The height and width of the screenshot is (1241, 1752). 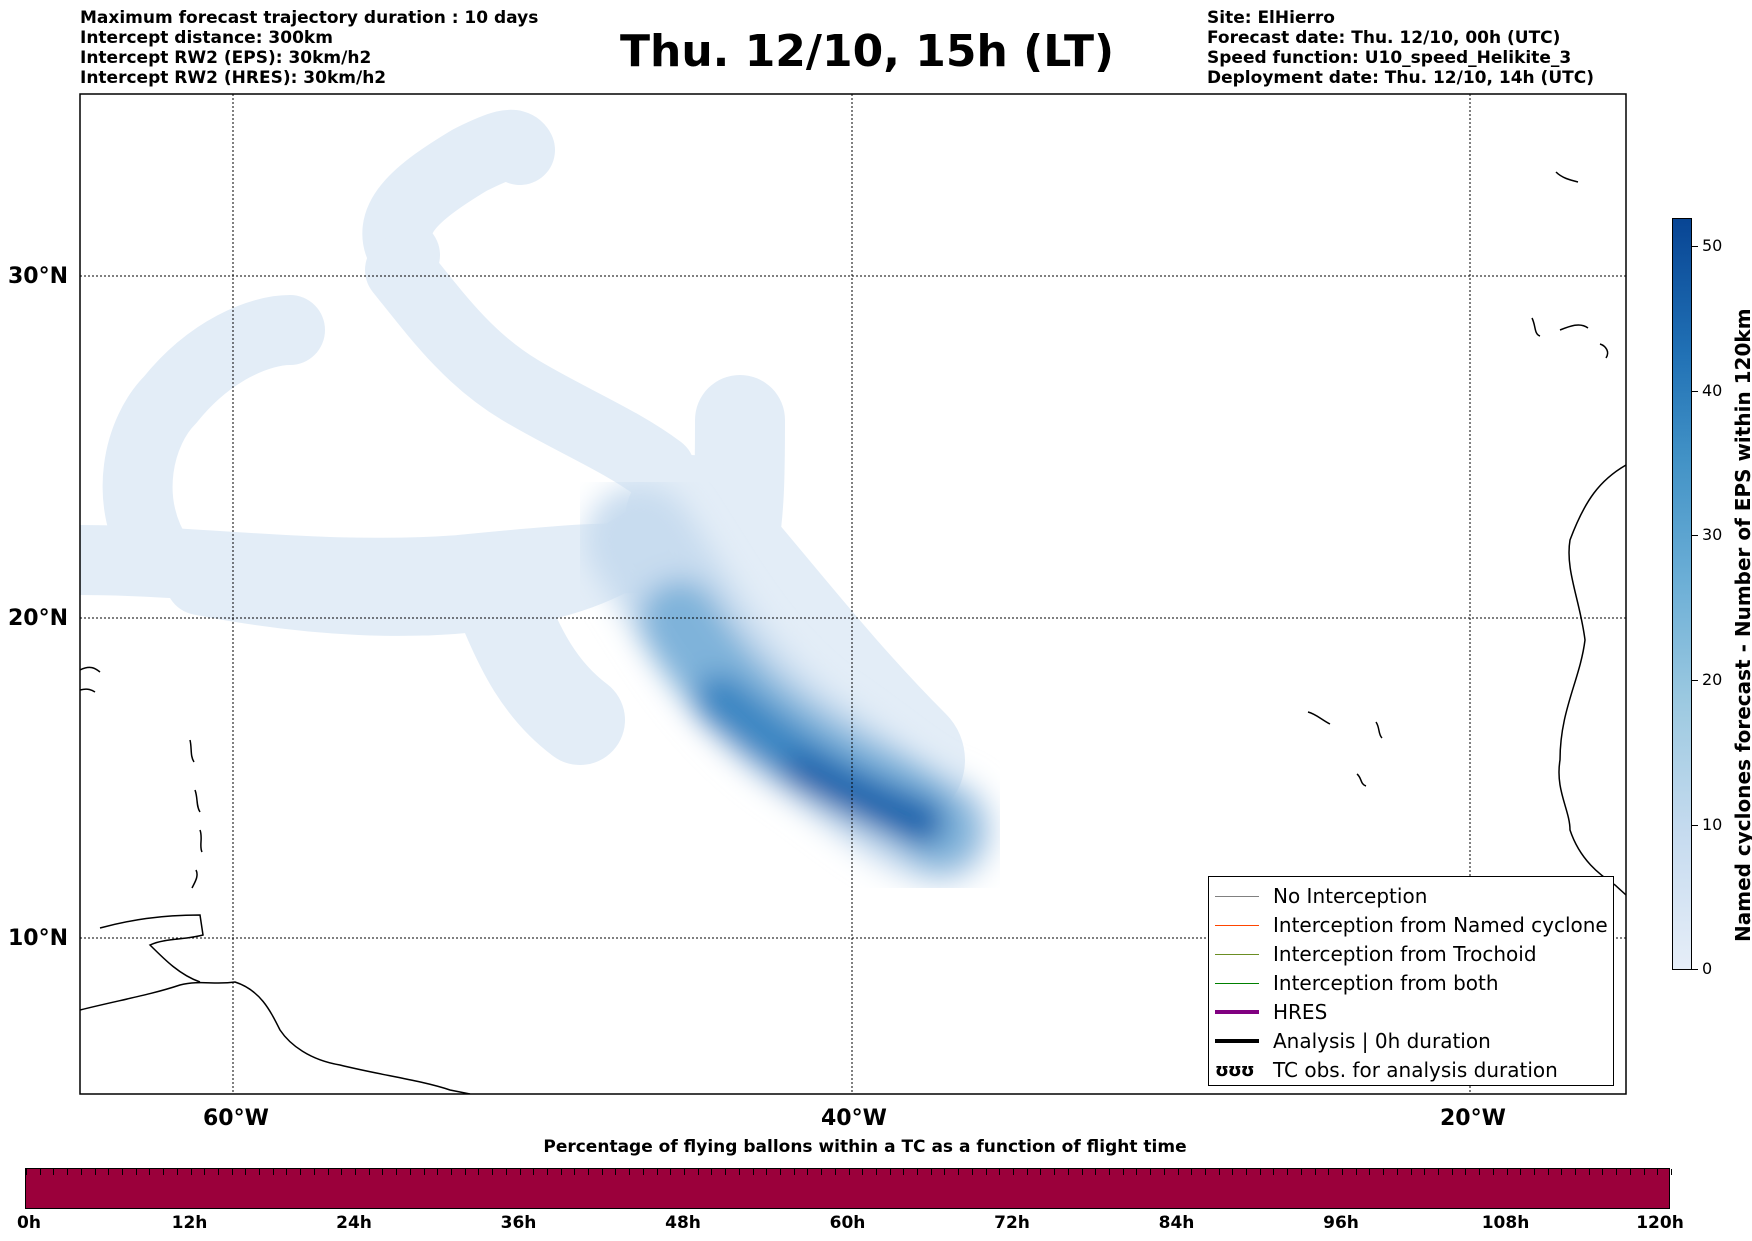 I want to click on lon-label: 40°W, so click(x=854, y=1118).